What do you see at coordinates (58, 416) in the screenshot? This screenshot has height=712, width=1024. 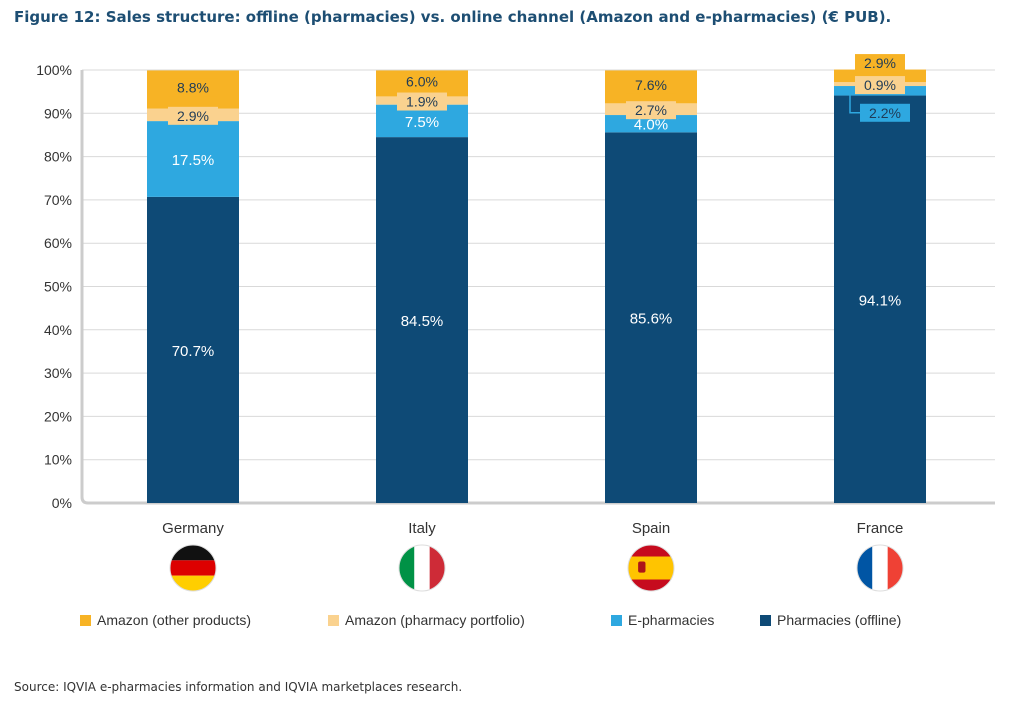 I see `y-tick-label: 20%` at bounding box center [58, 416].